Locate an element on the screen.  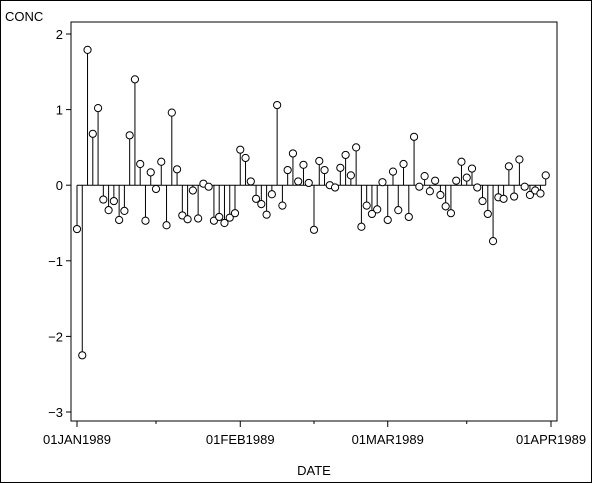
x-tick-label: 01FEB1989 is located at coordinates (240, 439).